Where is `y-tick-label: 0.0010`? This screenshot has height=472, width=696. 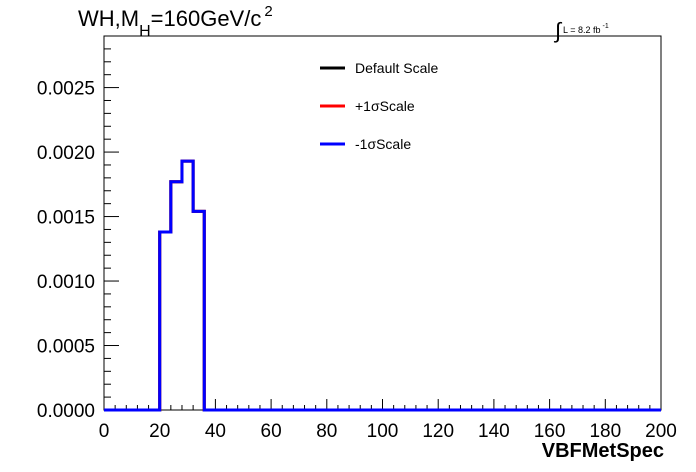
y-tick-label: 0.0010 is located at coordinates (66, 282).